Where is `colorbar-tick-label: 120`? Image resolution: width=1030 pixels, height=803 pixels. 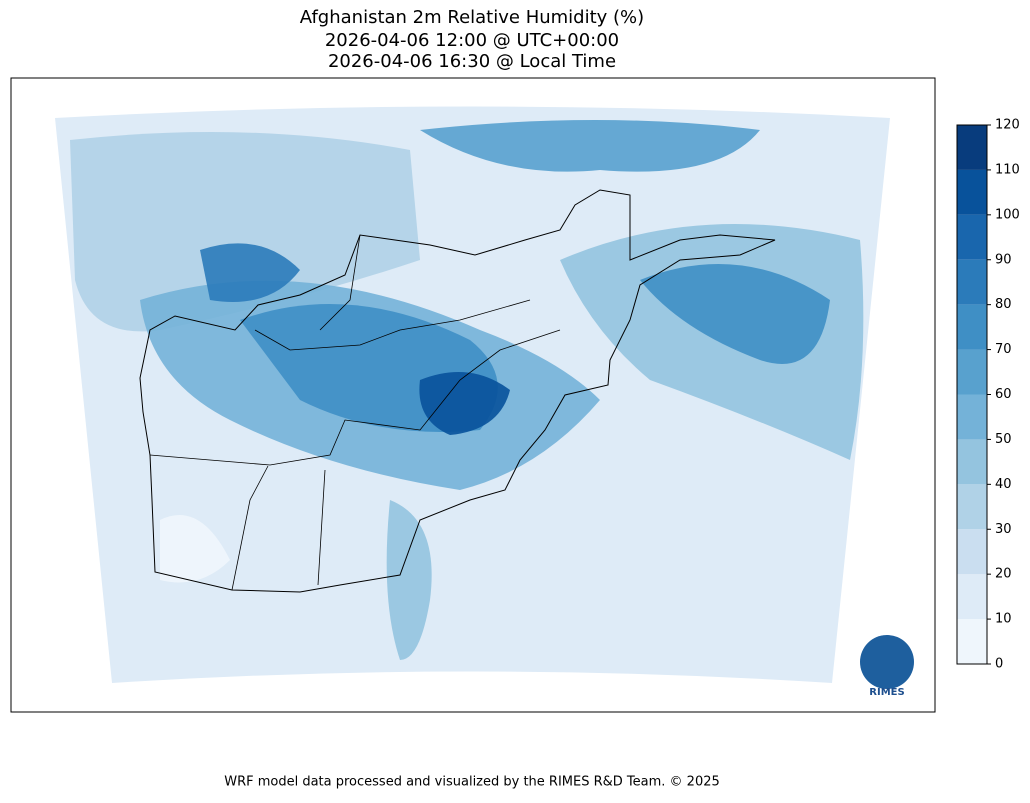
colorbar-tick-label: 120 is located at coordinates (1007, 125).